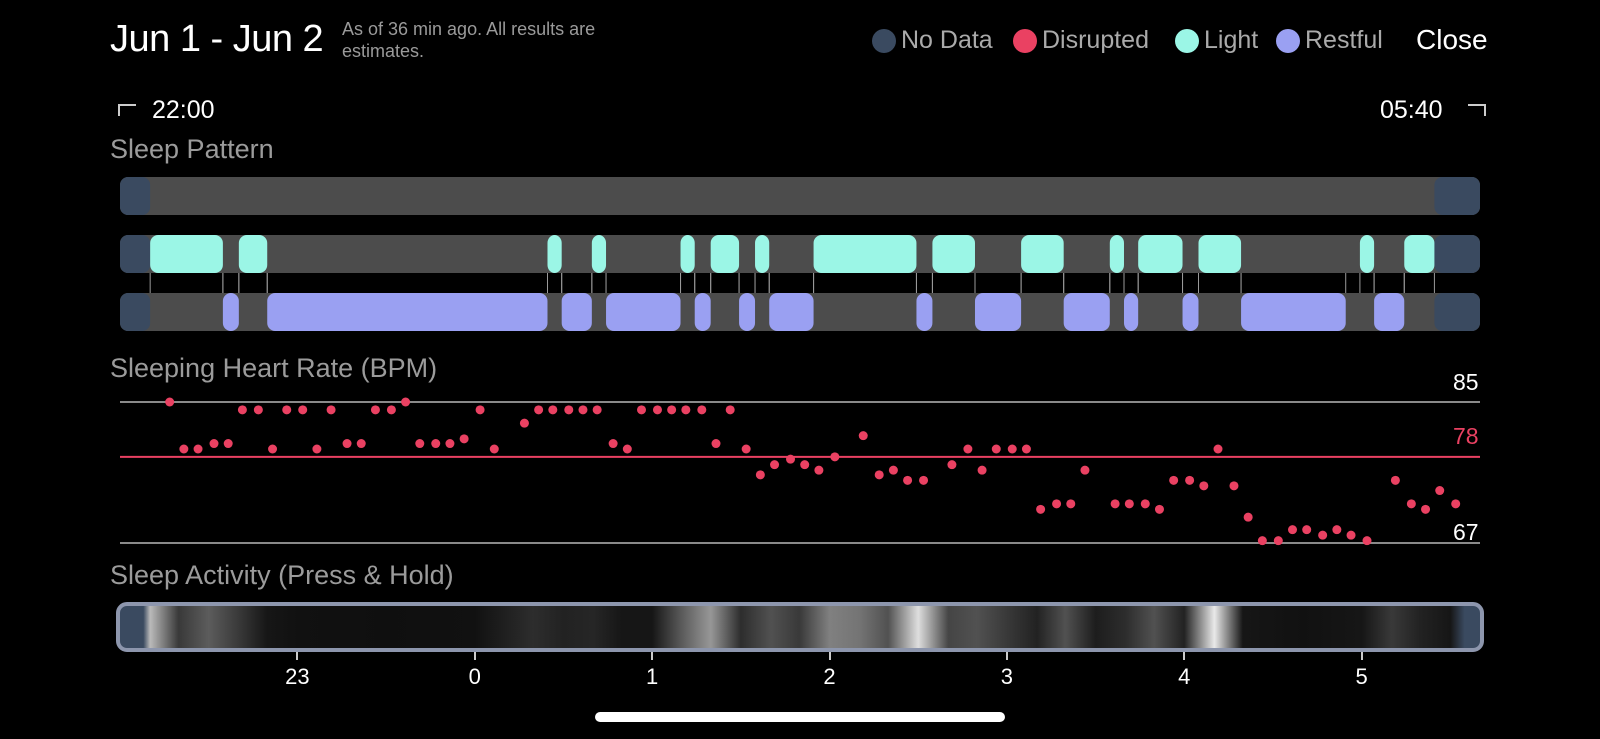  What do you see at coordinates (1361, 676) in the screenshot?
I see `time-tick-label: 5` at bounding box center [1361, 676].